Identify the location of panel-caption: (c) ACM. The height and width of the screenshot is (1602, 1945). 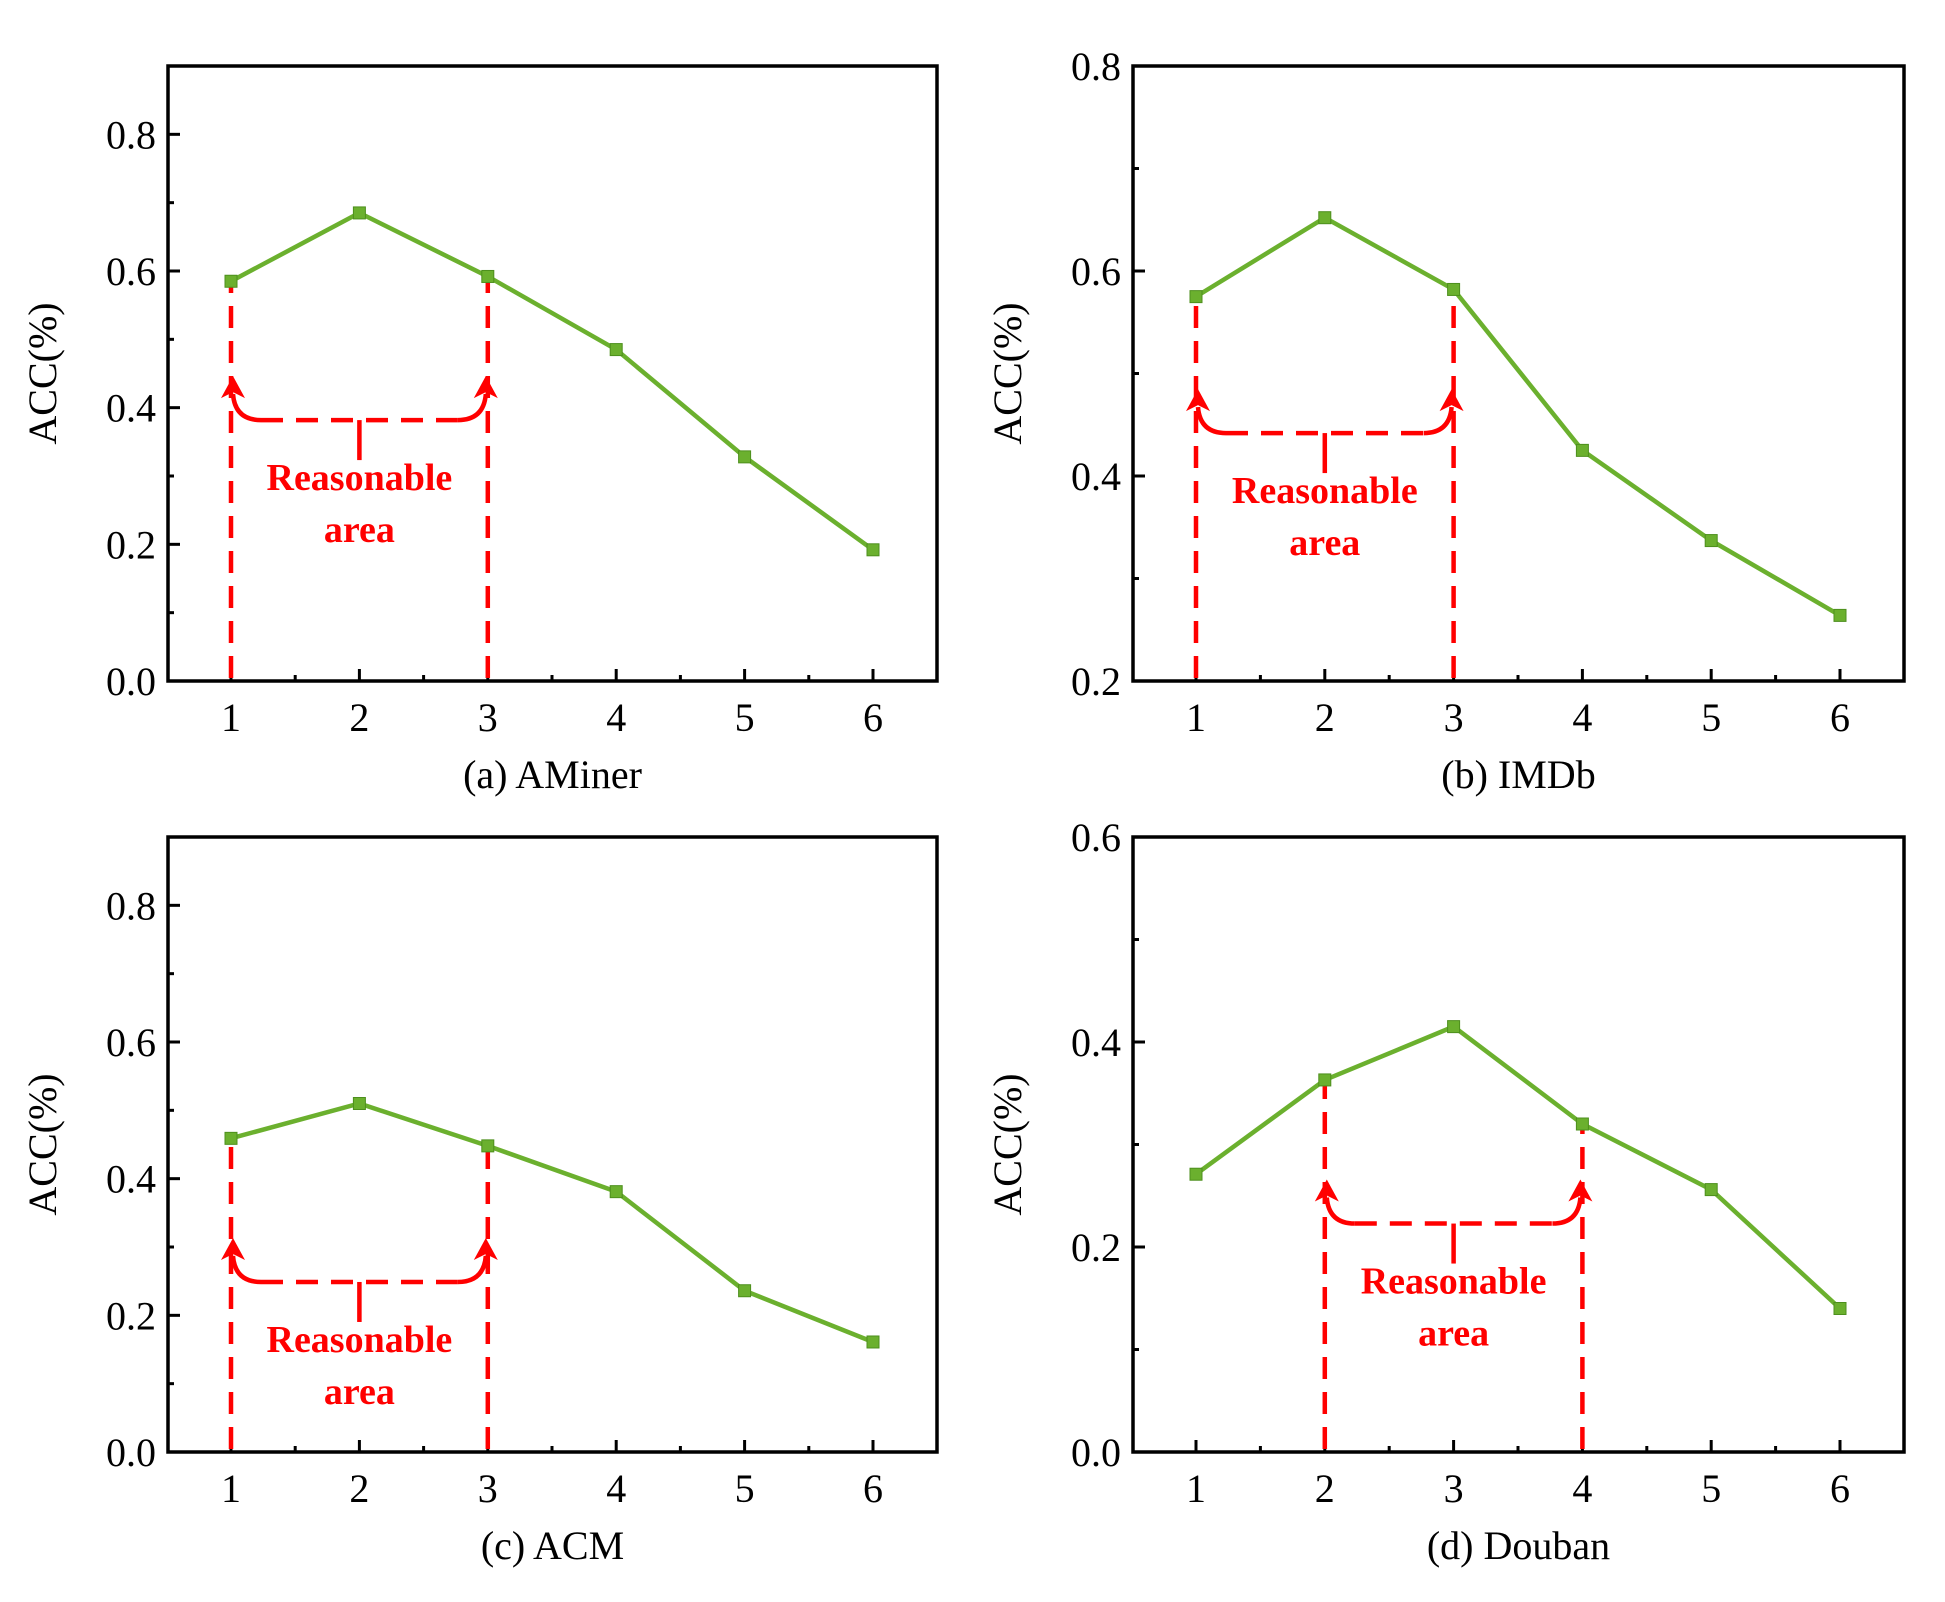
(552, 1545).